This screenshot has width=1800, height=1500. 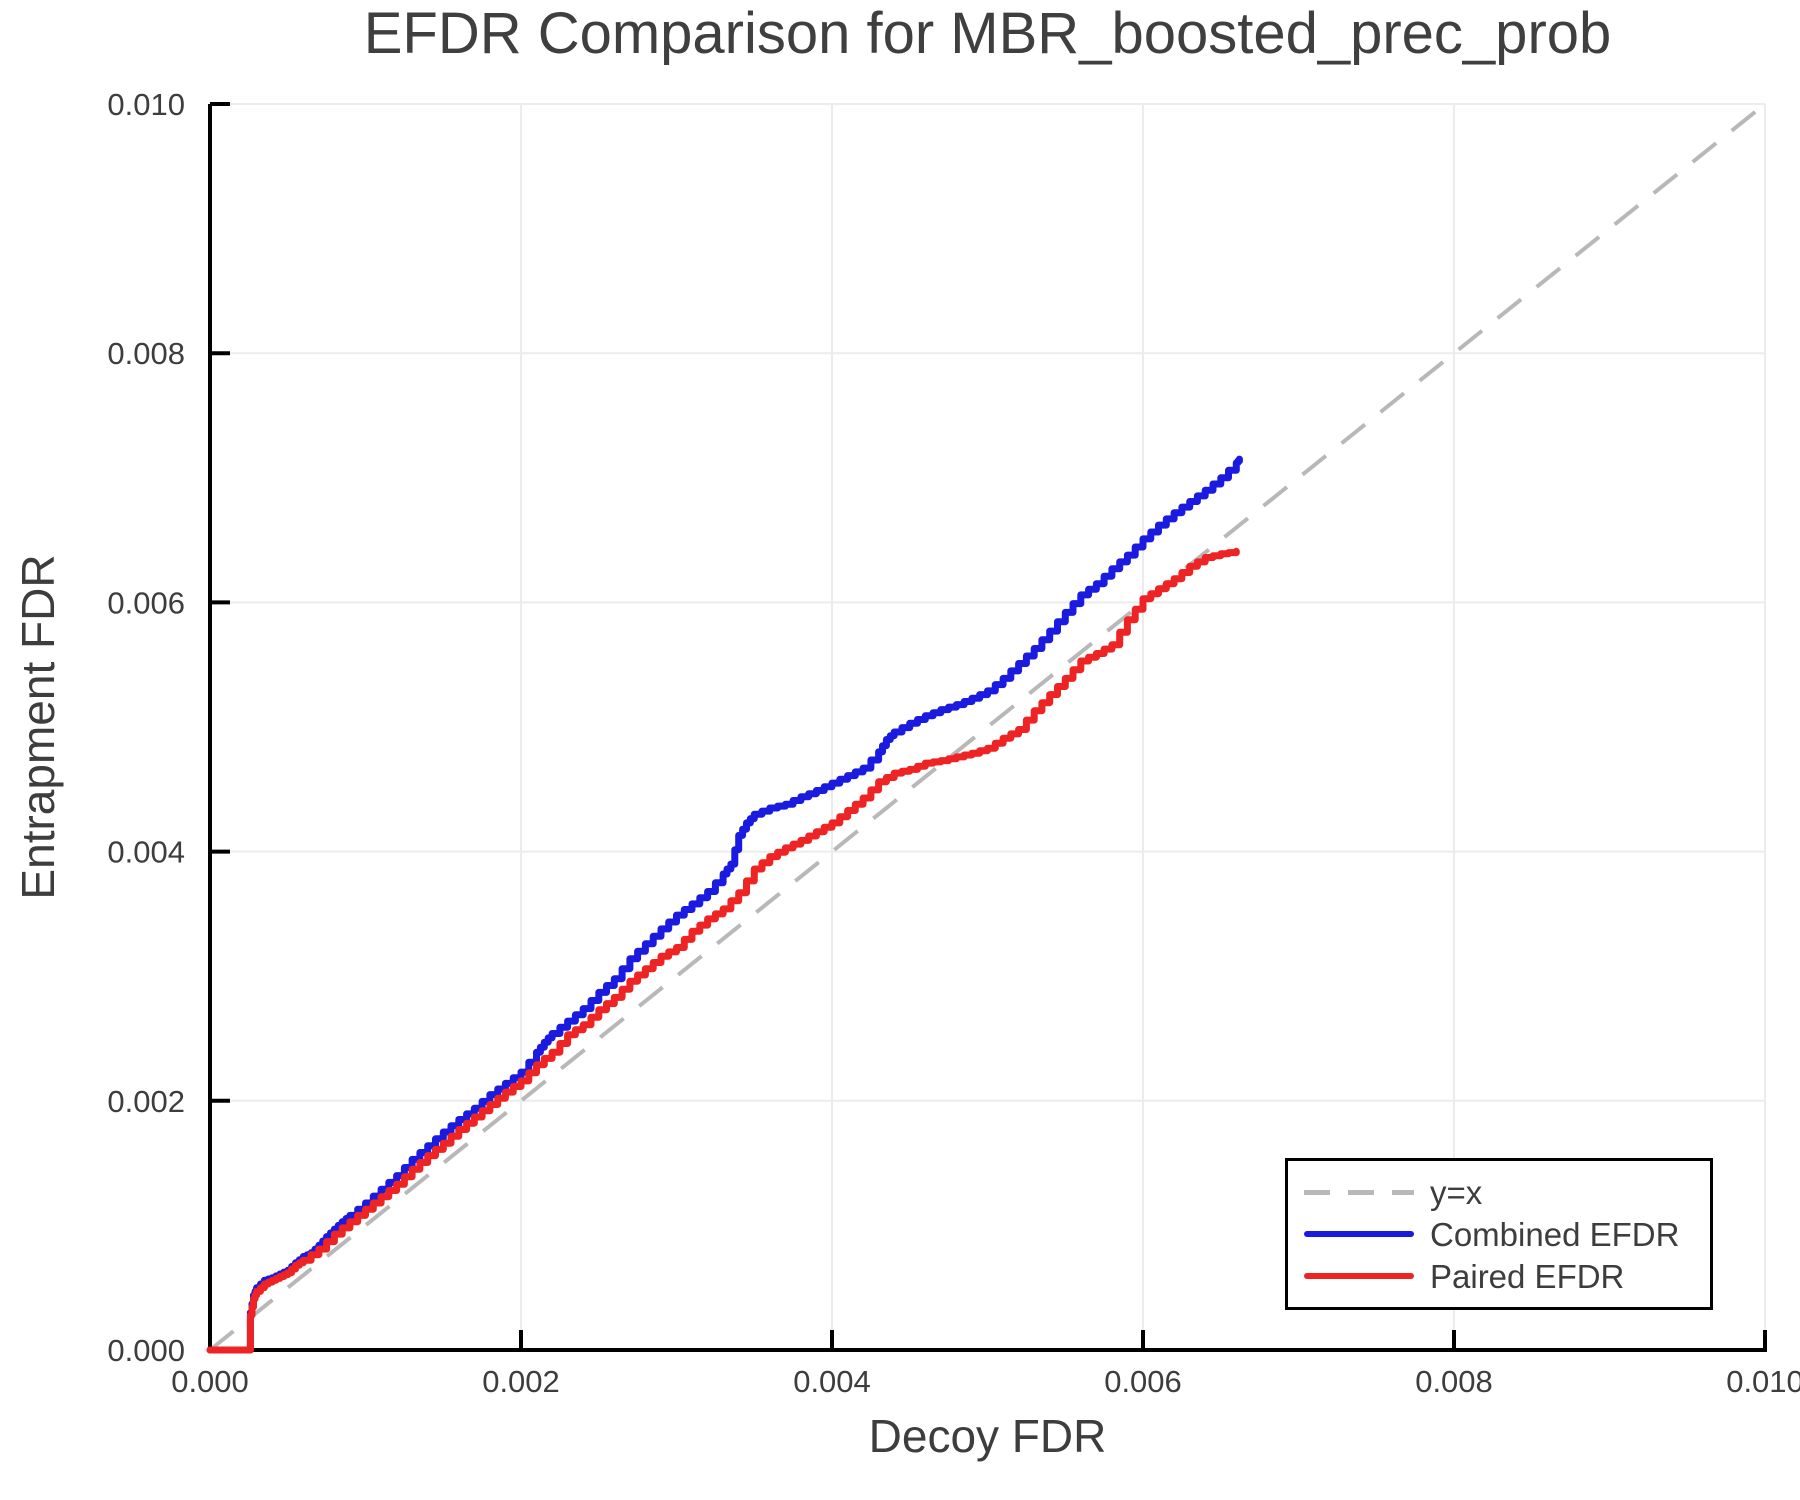 What do you see at coordinates (210, 1381) in the screenshot?
I see `x-tick-label: 0.000` at bounding box center [210, 1381].